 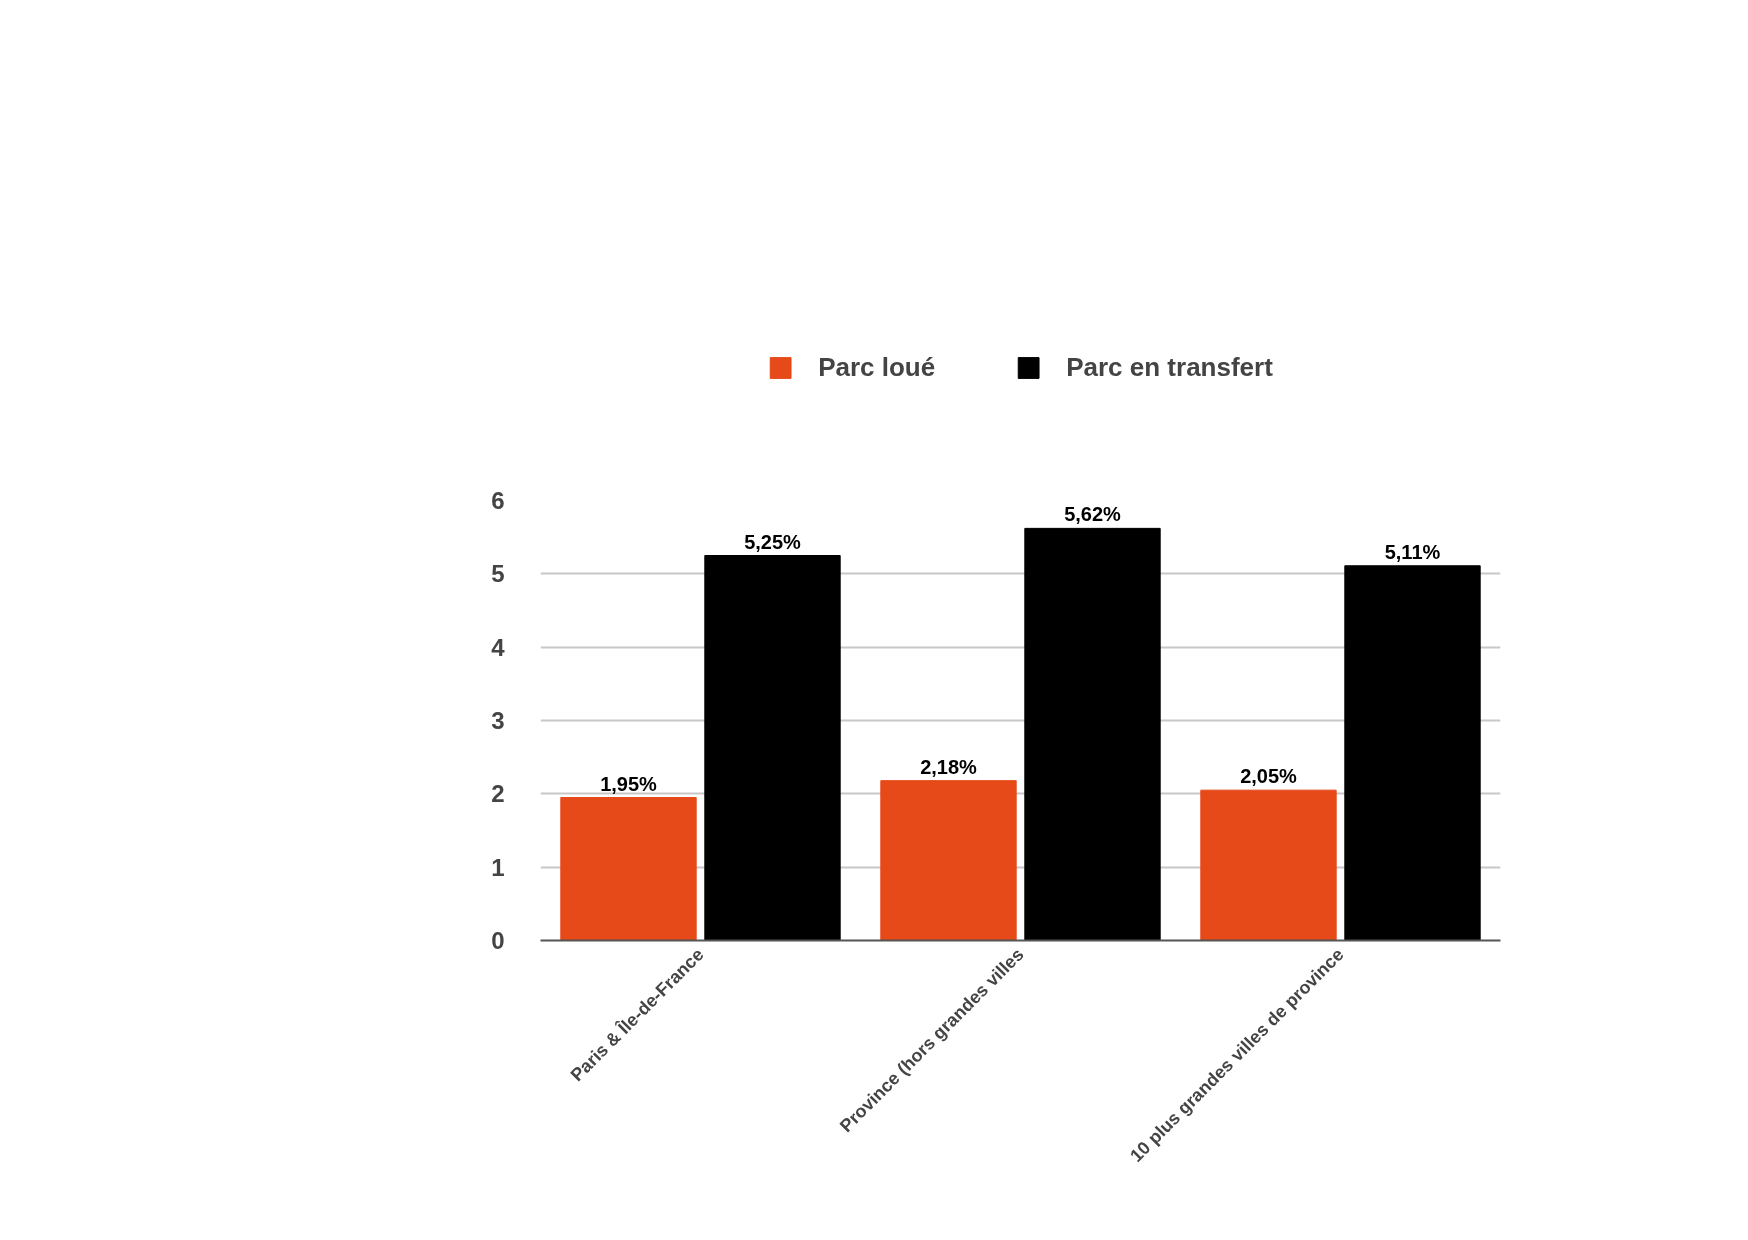 What do you see at coordinates (773, 541) in the screenshot?
I see `data-label: 5,25%` at bounding box center [773, 541].